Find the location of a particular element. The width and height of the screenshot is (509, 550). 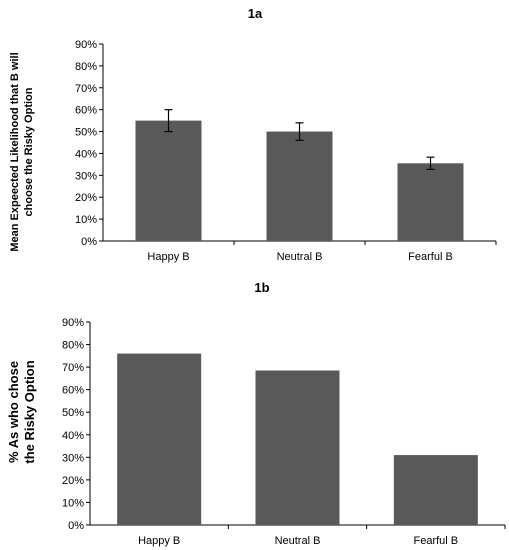

y-axis-label-line-2: the Risky Option is located at coordinates (29, 411).